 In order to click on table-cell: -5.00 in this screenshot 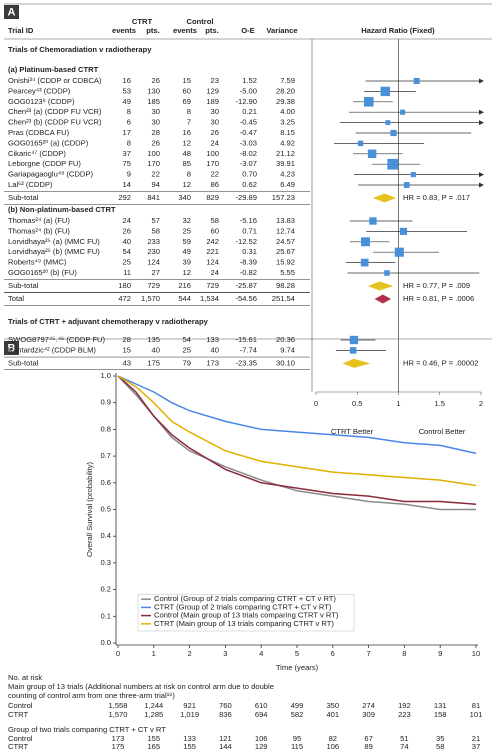, I will do `click(248, 90)`.